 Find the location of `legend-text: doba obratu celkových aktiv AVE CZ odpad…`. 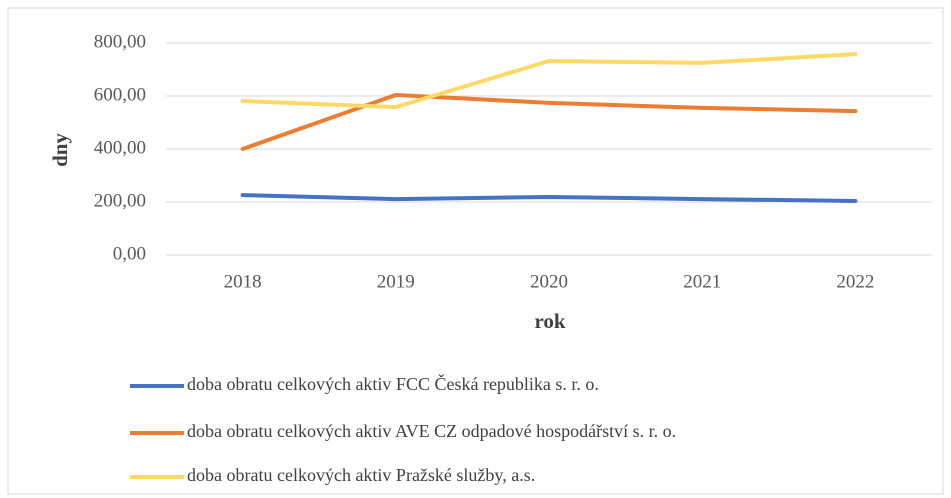

legend-text: doba obratu celkových aktiv AVE CZ odpad… is located at coordinates (431, 431).